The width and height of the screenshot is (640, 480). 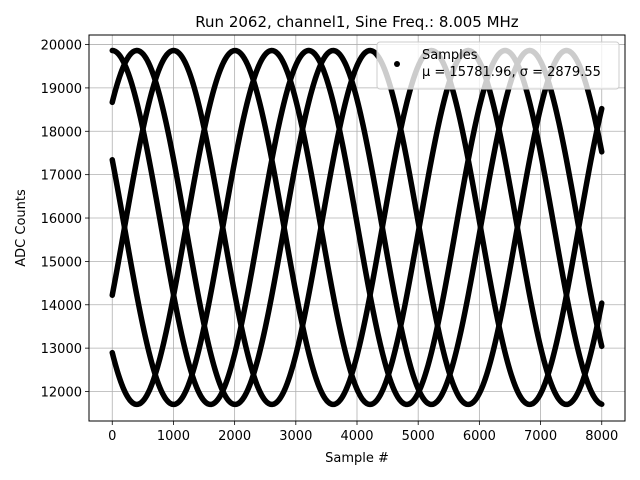 I want to click on legend-stats: μ = 15781.96, σ = 2879.55, so click(x=511, y=72).